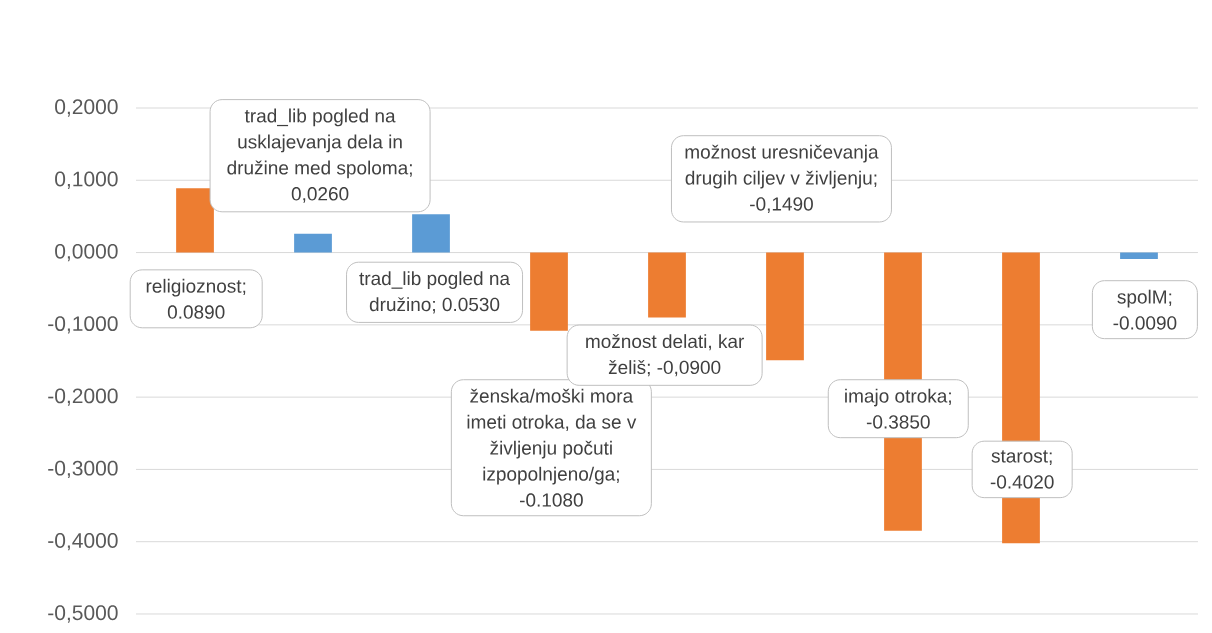  What do you see at coordinates (898, 408) in the screenshot?
I see `data-label: imajo otroka; -0.3850` at bounding box center [898, 408].